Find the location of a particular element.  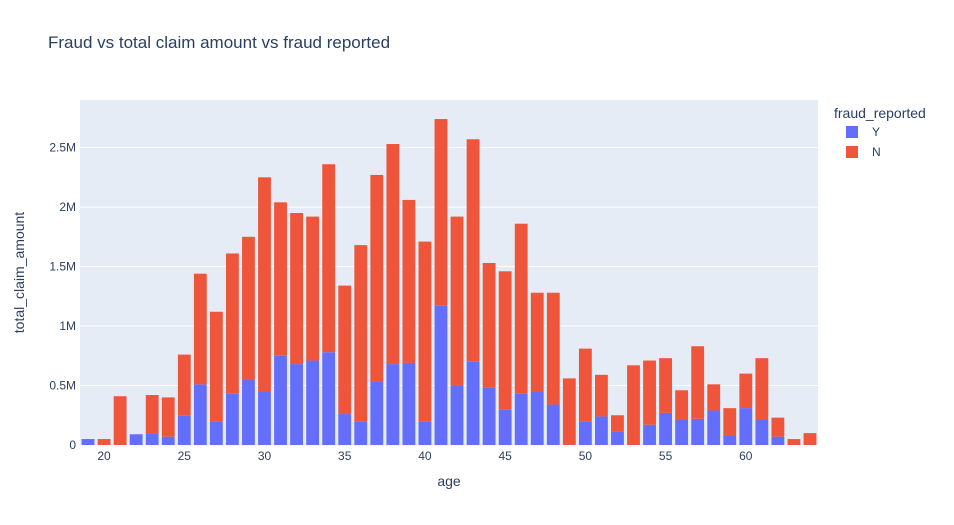

legend: fraud_reported YN is located at coordinates (880, 132).